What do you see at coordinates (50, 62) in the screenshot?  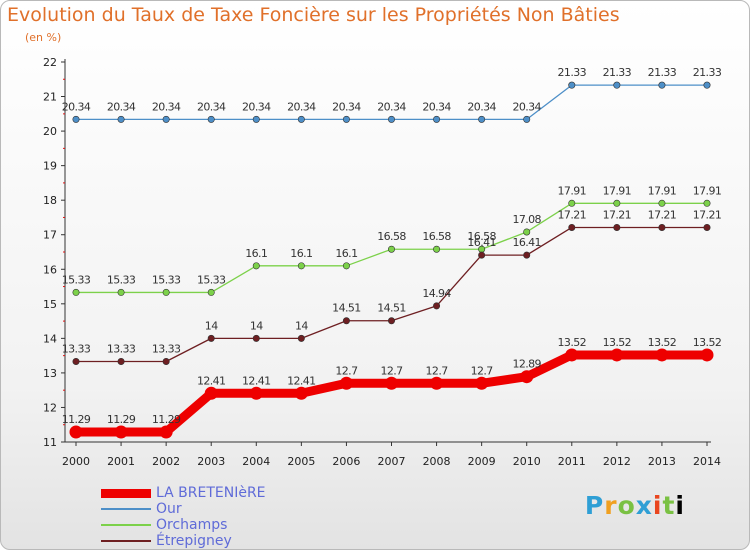 I see `y-tick-label: 22` at bounding box center [50, 62].